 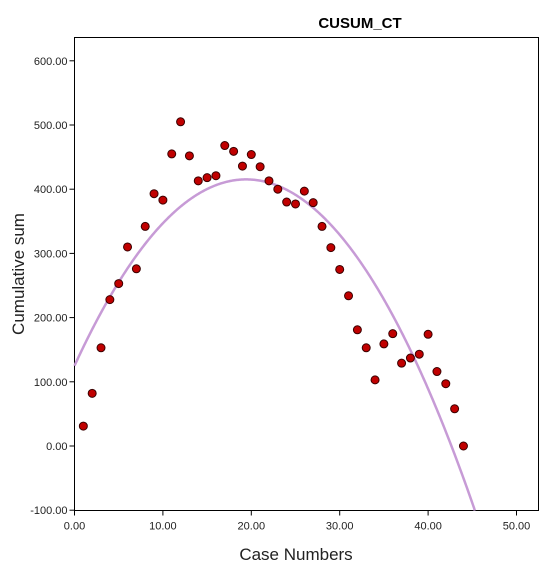 What do you see at coordinates (517, 527) in the screenshot?
I see `x-tick-label: 50.00` at bounding box center [517, 527].